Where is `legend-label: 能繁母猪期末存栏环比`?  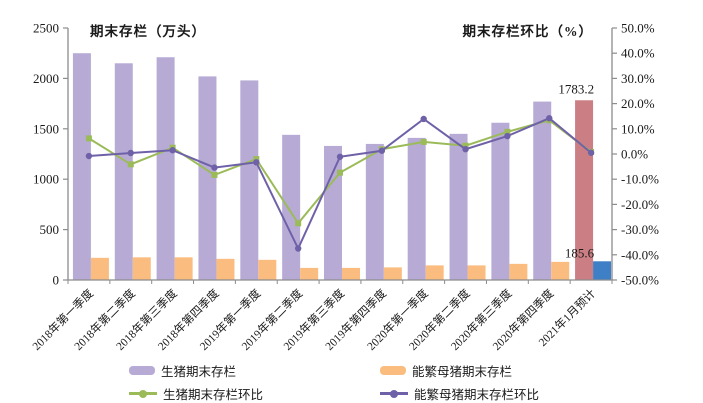
legend-label: 能繁母猪期末存栏环比 is located at coordinates (477, 395).